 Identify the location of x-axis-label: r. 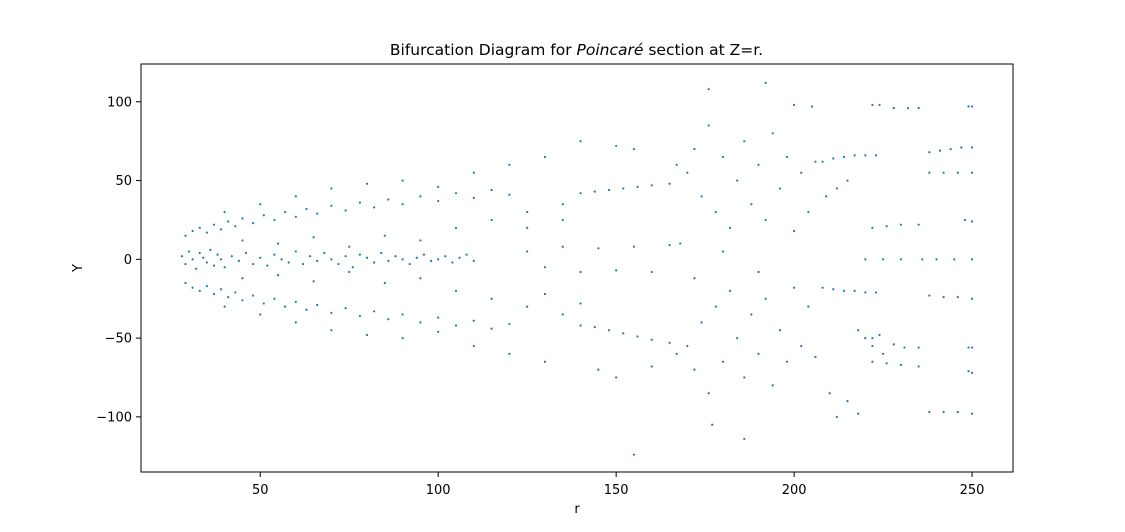
(577, 509).